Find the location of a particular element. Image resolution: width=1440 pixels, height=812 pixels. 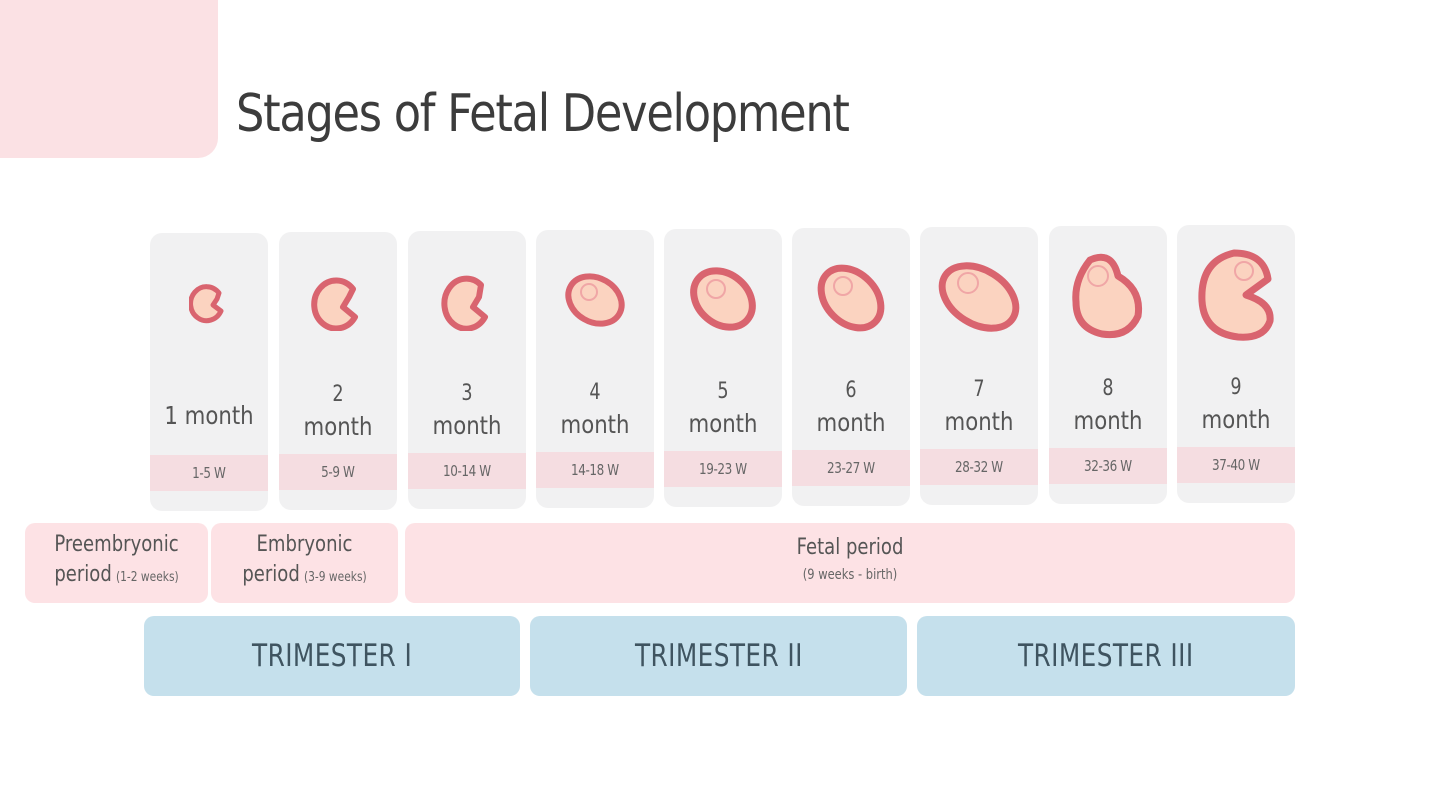

month-card-9: 9 month 37-40 W is located at coordinates (1236, 364).